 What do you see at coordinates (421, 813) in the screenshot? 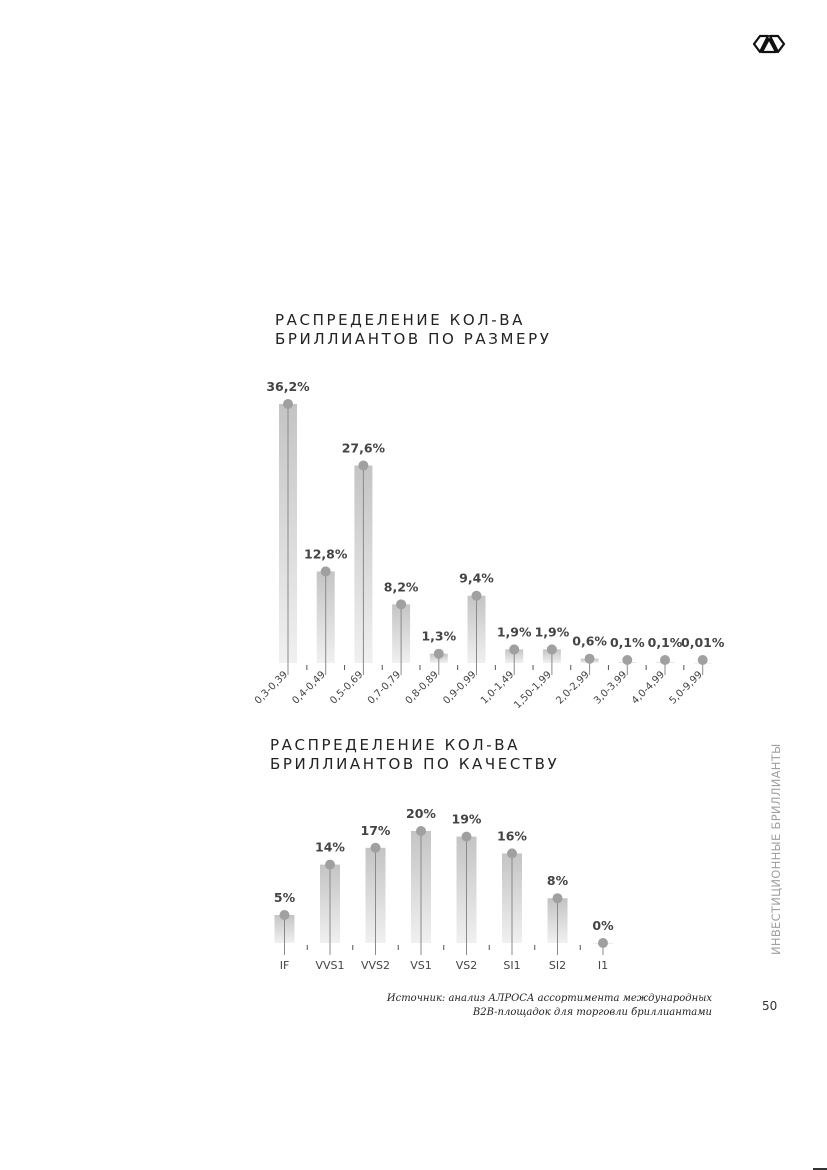
I see `quality-value-label-4: 20%` at bounding box center [421, 813].